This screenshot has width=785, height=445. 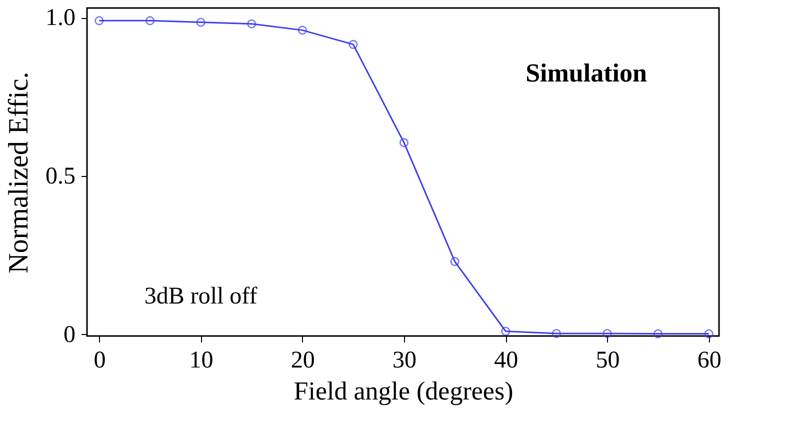 I want to click on x-tick-label: 30, so click(x=404, y=361).